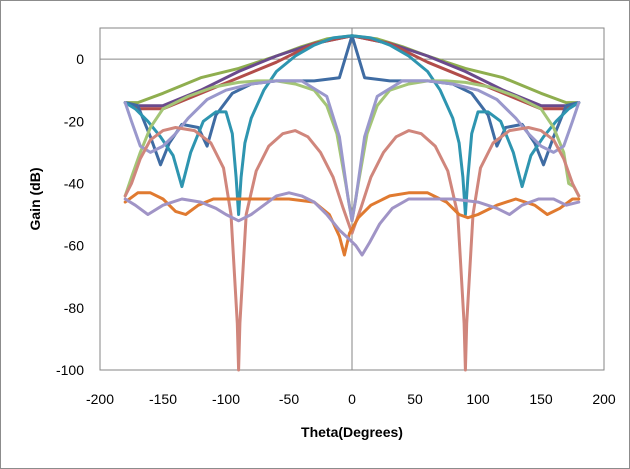 This screenshot has height=469, width=630. Describe the element at coordinates (604, 399) in the screenshot. I see `x-tick-label: 200` at that location.